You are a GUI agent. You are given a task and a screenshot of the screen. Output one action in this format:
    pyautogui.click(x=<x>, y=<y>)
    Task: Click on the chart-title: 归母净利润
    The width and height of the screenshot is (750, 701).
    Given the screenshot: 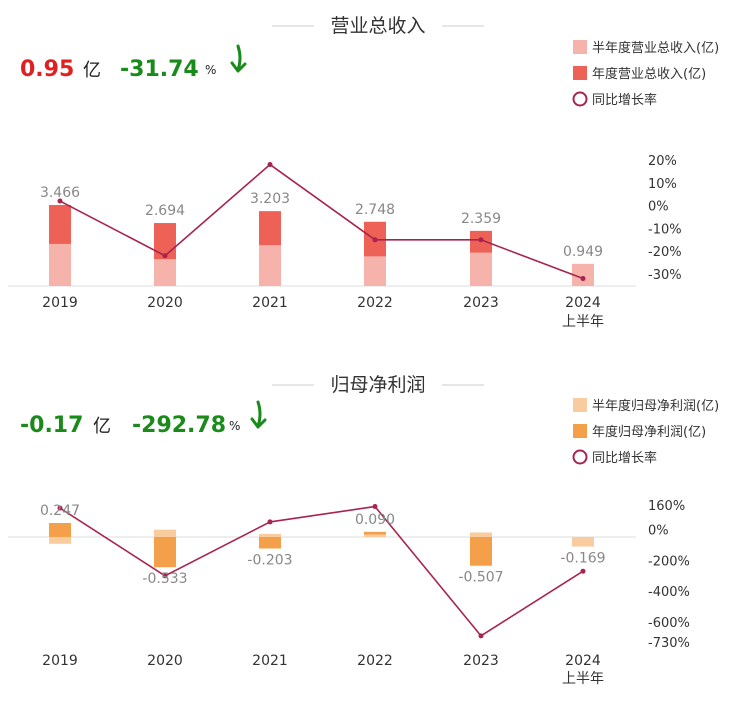 What is the action you would take?
    pyautogui.click(x=377, y=385)
    